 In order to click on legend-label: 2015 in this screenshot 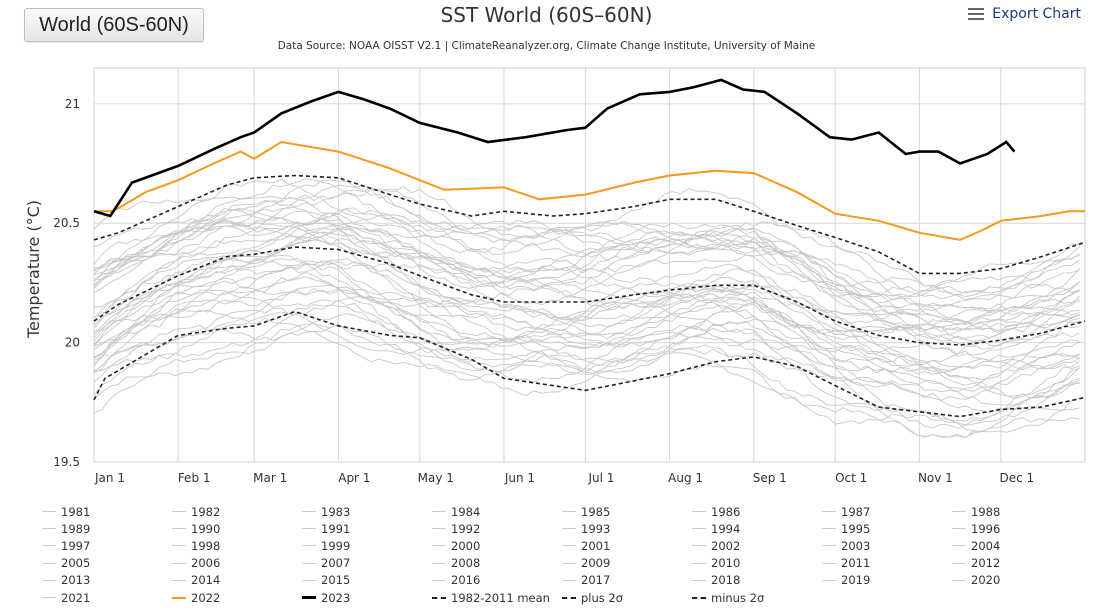, I will do `click(336, 580)`.